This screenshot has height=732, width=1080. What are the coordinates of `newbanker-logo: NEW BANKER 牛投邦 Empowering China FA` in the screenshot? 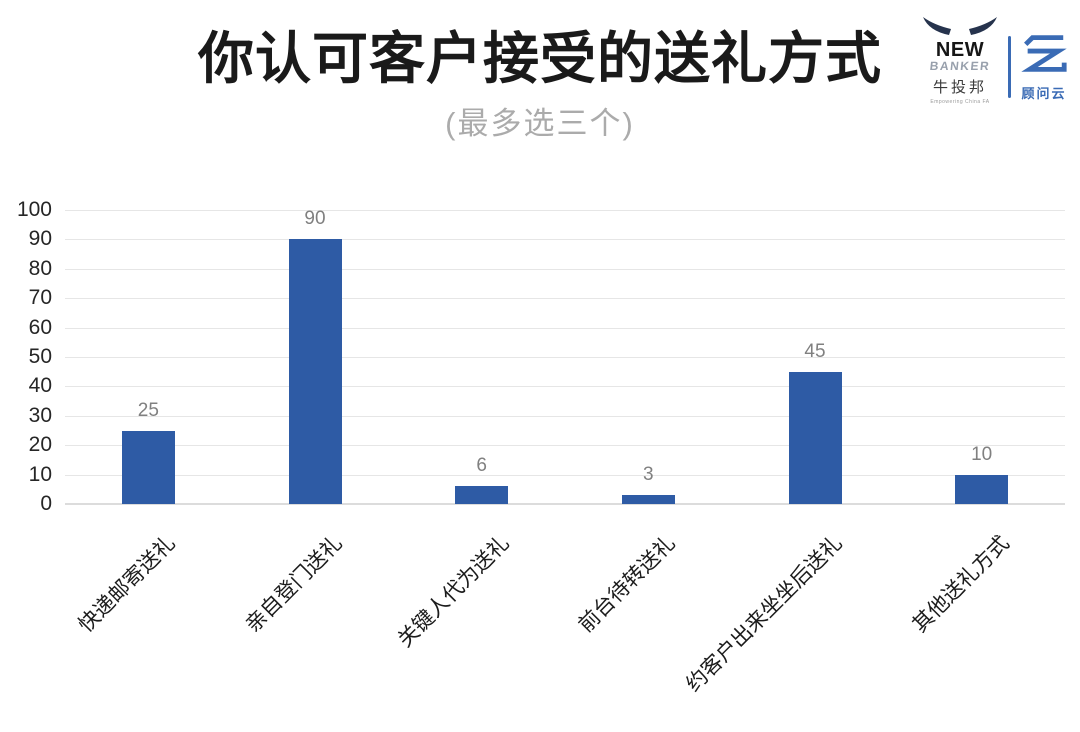 It's located at (960, 60).